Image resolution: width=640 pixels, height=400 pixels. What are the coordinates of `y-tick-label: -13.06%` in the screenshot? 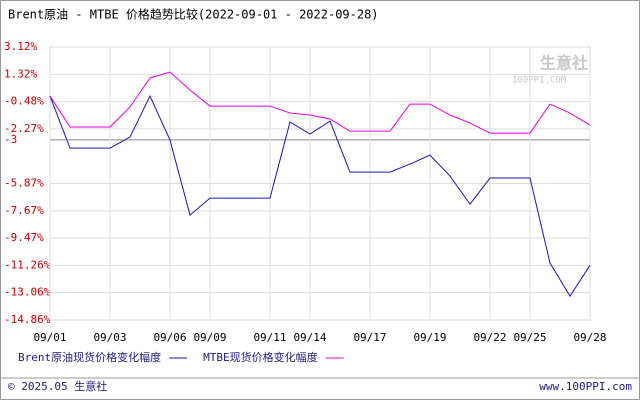 It's located at (27, 292).